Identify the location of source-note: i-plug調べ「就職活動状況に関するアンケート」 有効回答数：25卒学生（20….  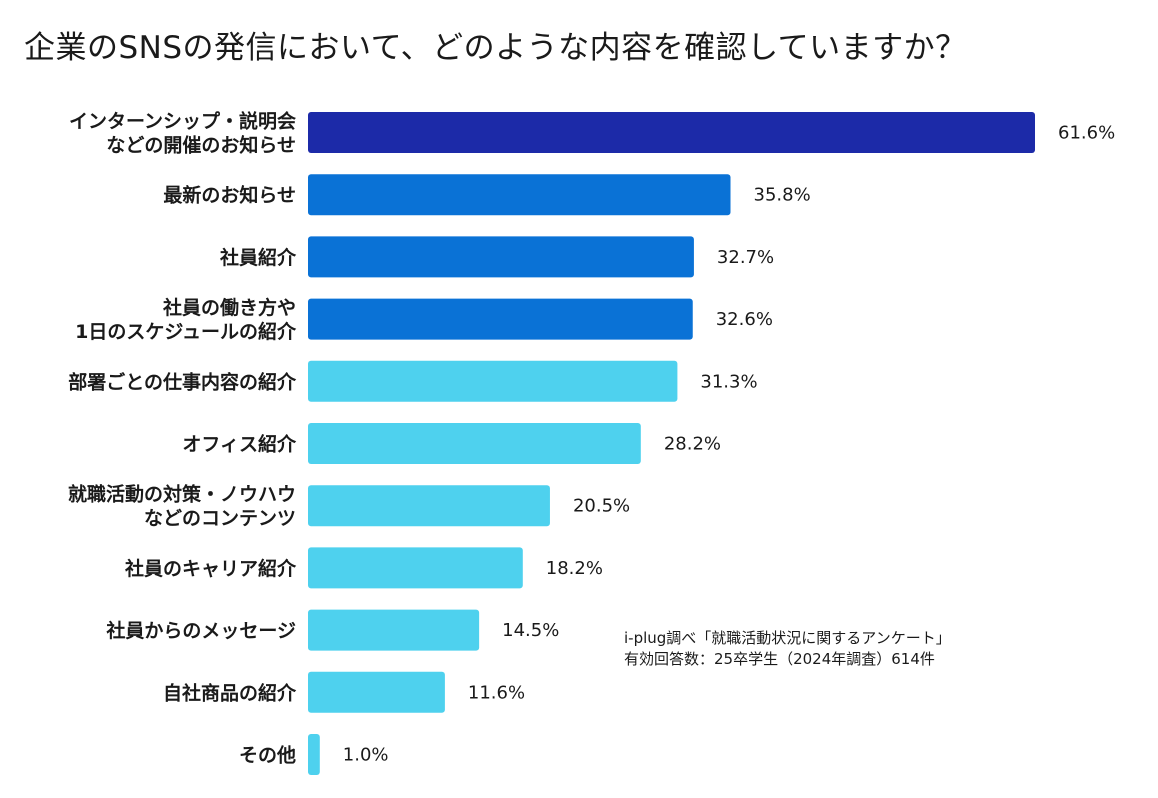
(787, 649).